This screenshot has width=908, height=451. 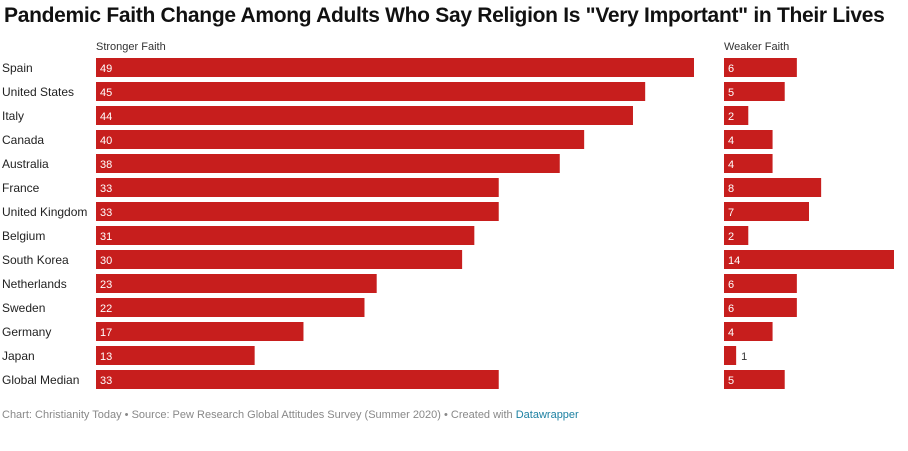 I want to click on bar-stronger-italy, so click(x=364, y=115).